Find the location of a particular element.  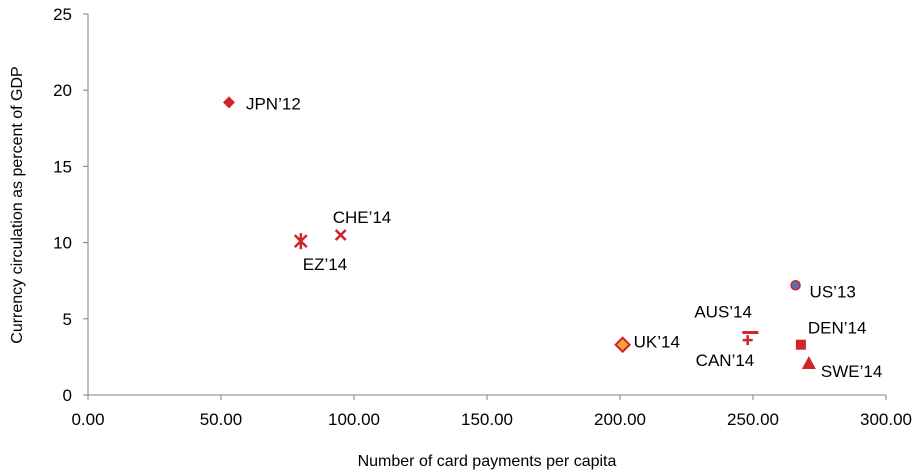

square-marker is located at coordinates (800, 344).